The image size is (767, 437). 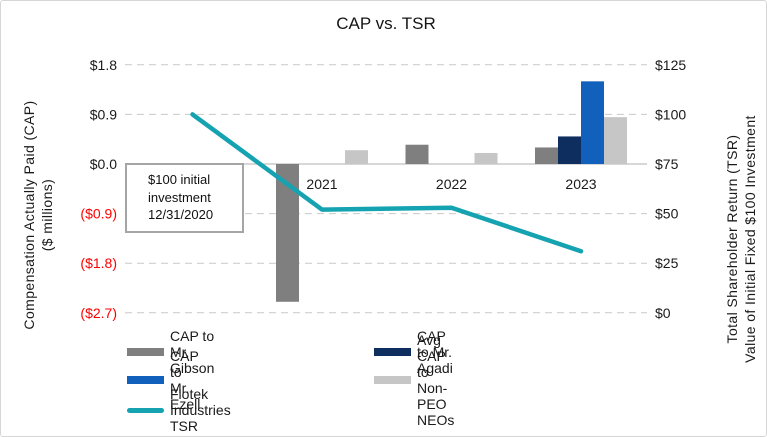 I want to click on left-axis-tick-label: ($1.8), so click(x=98, y=263).